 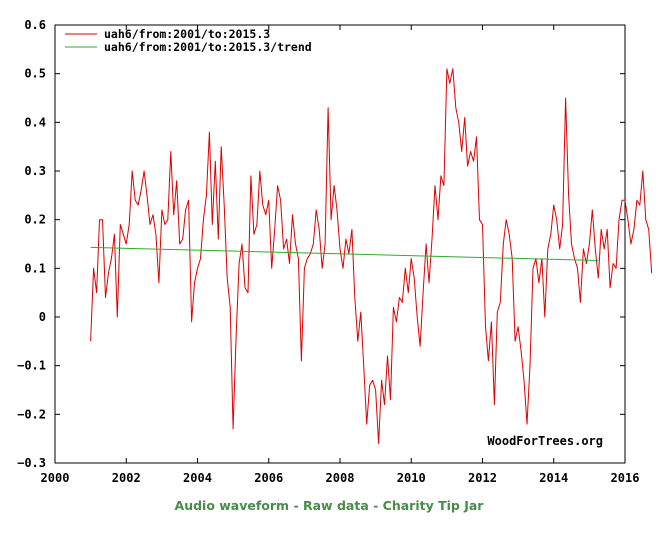 I want to click on x-tick-label: 2000, so click(x=55, y=478).